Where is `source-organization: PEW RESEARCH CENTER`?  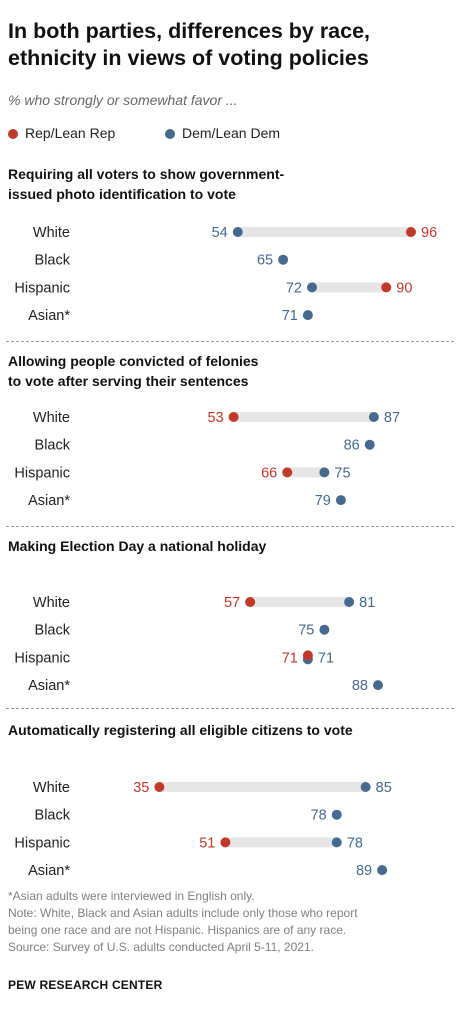 source-organization: PEW RESEARCH CENTER is located at coordinates (85, 985).